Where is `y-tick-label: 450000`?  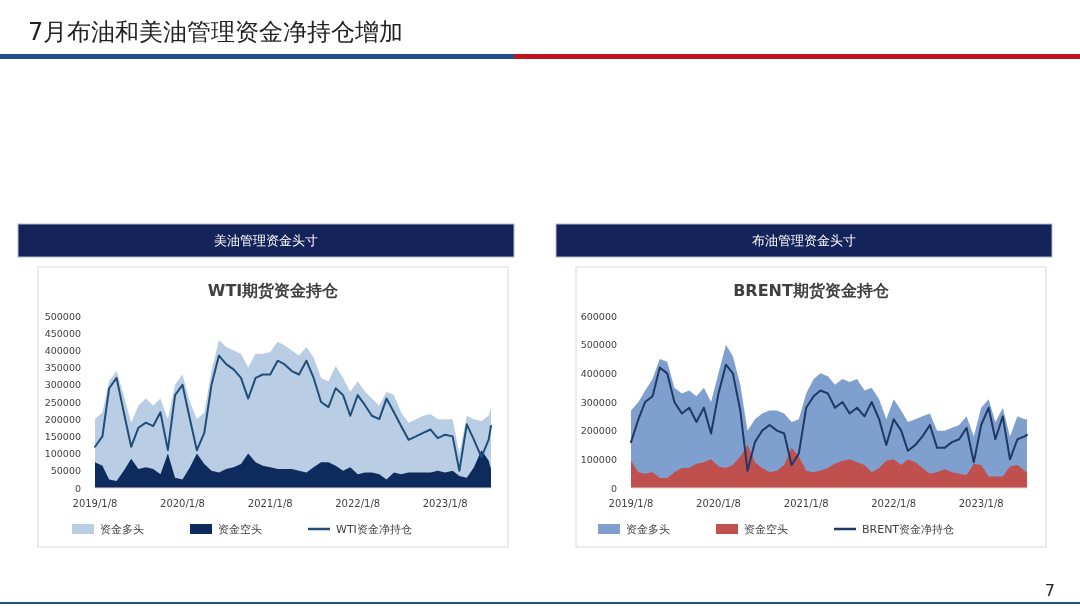 y-tick-label: 450000 is located at coordinates (62, 333).